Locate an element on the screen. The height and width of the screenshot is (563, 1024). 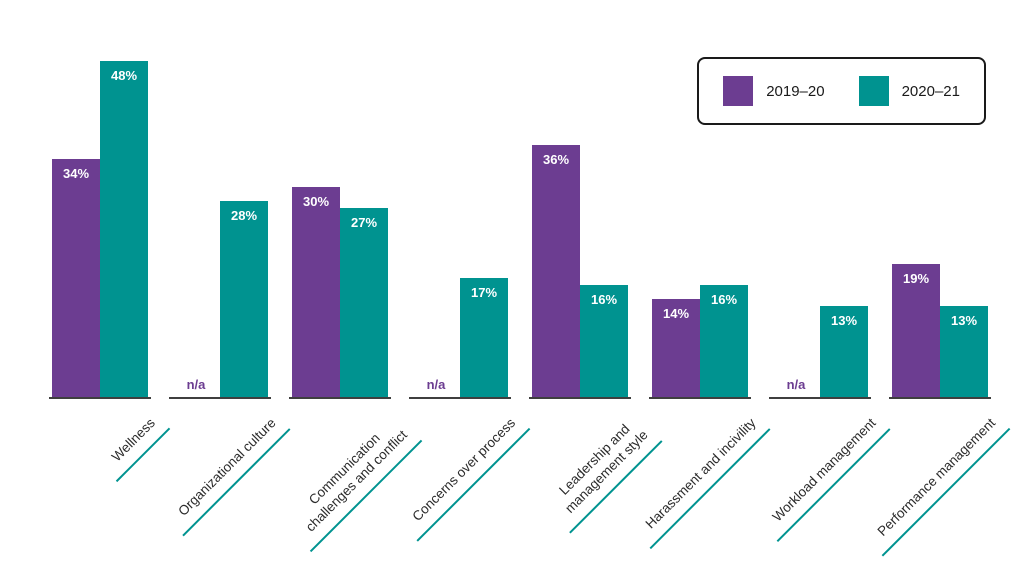
bar-group: n/a 28% Organizational culture is located at coordinates (227, 299).